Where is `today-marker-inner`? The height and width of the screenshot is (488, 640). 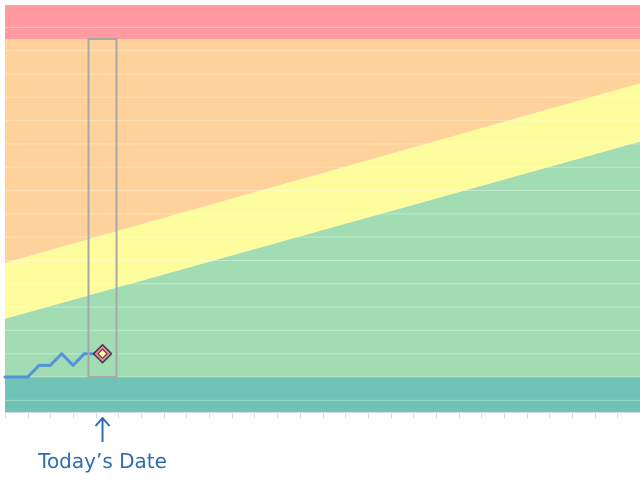
today-marker-inner is located at coordinates (102, 353).